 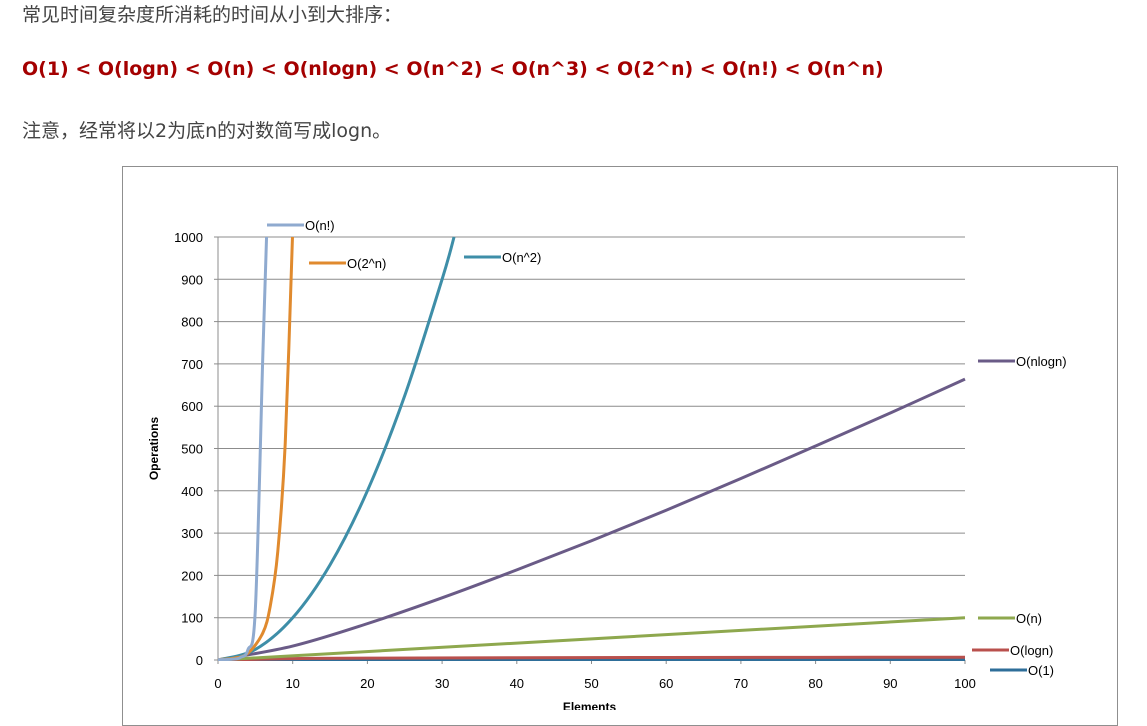 I want to click on x-tick-label: 40, so click(x=517, y=683).